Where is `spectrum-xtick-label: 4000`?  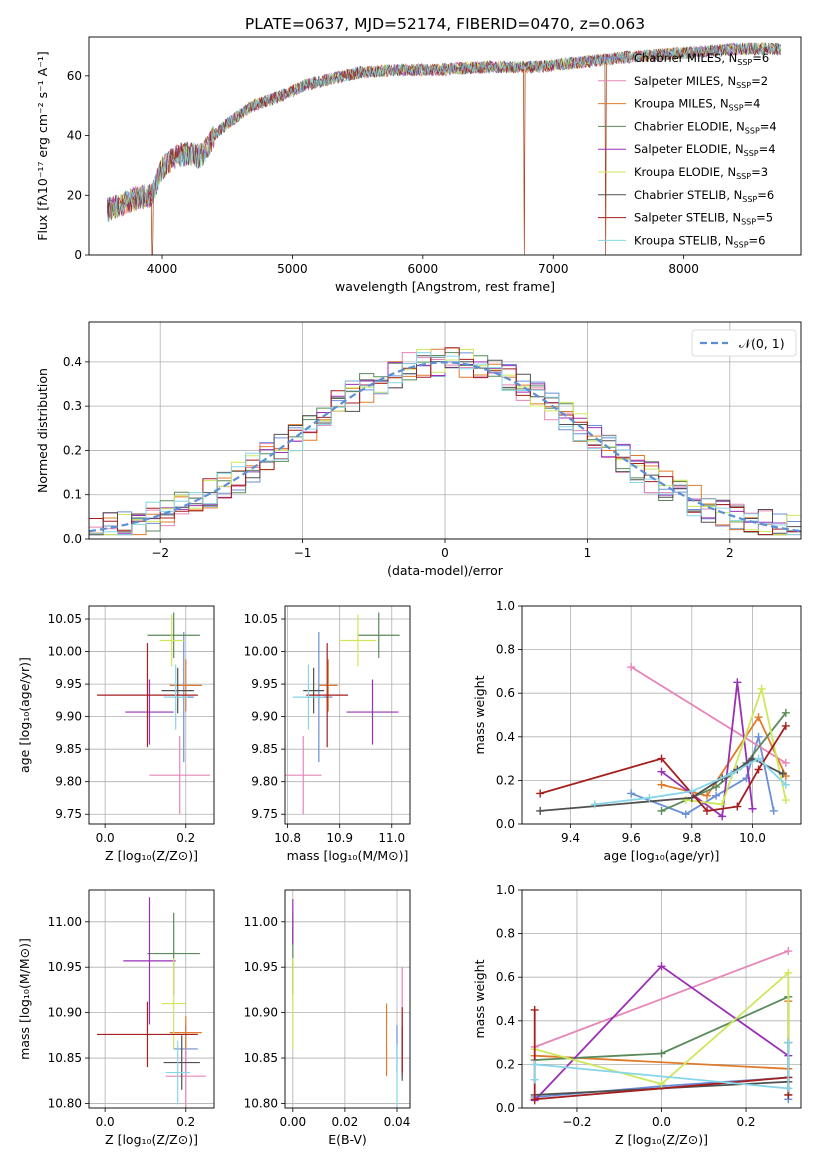
spectrum-xtick-label: 4000 is located at coordinates (162, 269).